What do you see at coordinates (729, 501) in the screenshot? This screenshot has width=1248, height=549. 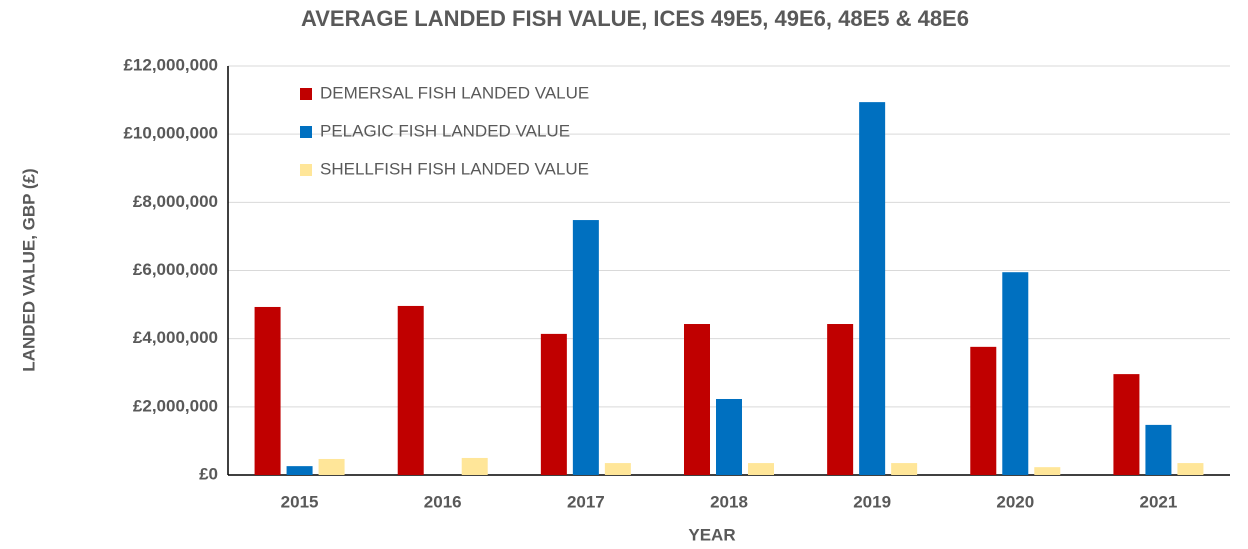 I see `x-tick-label: 2018` at bounding box center [729, 501].